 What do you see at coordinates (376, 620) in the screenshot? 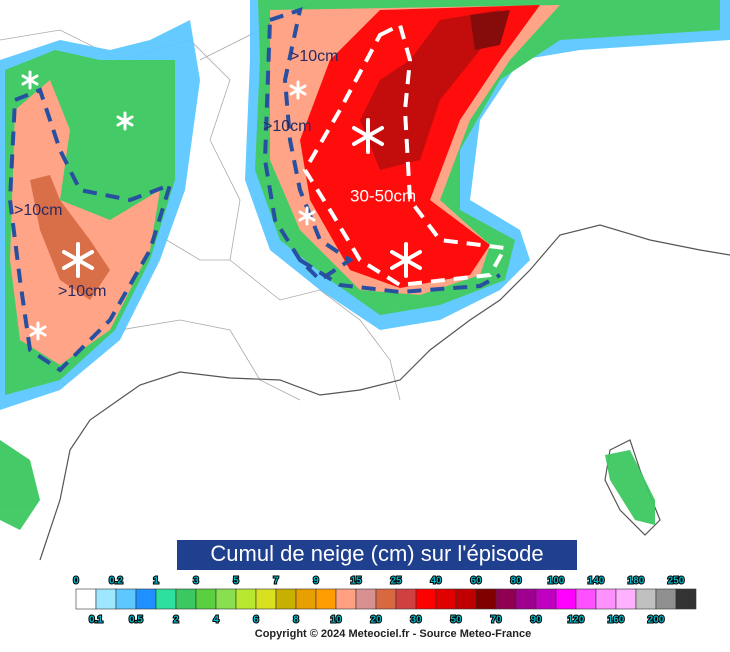
I see `legend-label: 20` at bounding box center [376, 620].